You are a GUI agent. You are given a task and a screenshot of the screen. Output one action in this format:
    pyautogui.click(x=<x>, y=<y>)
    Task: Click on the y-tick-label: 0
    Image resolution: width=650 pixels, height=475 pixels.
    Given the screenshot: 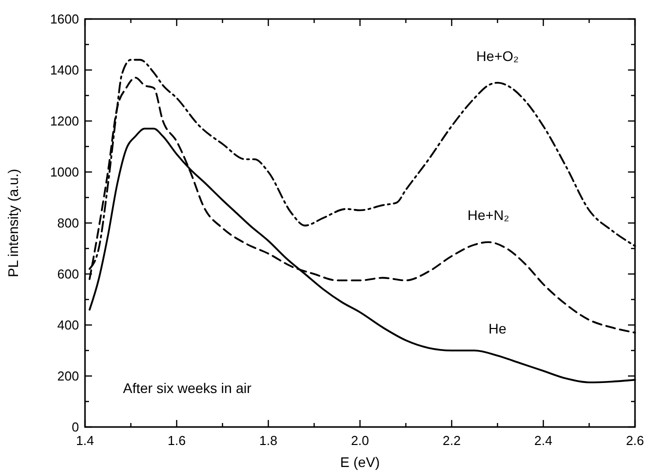 What is the action you would take?
    pyautogui.click(x=75, y=427)
    